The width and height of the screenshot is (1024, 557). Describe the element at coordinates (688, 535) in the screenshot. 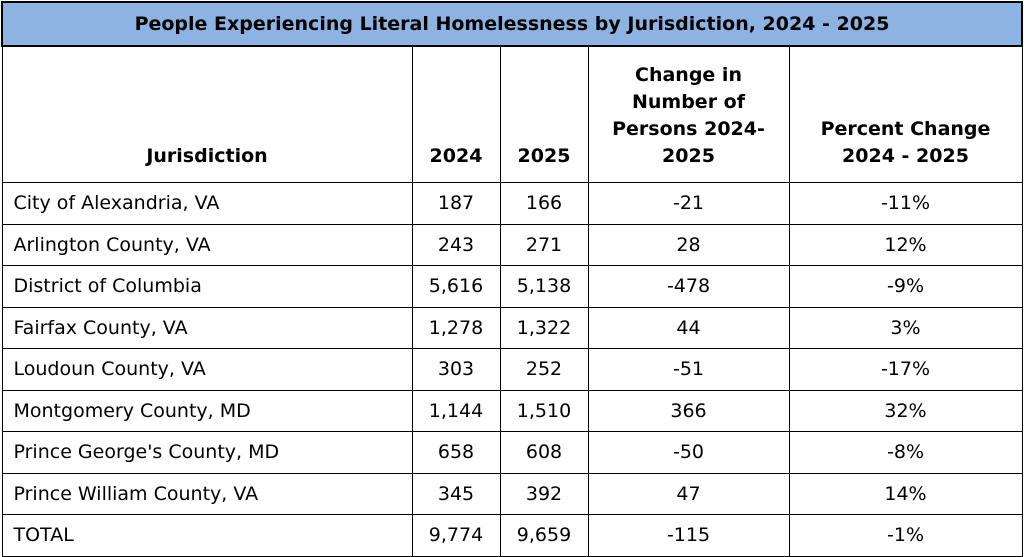

I see `change-cell: -115` at that location.